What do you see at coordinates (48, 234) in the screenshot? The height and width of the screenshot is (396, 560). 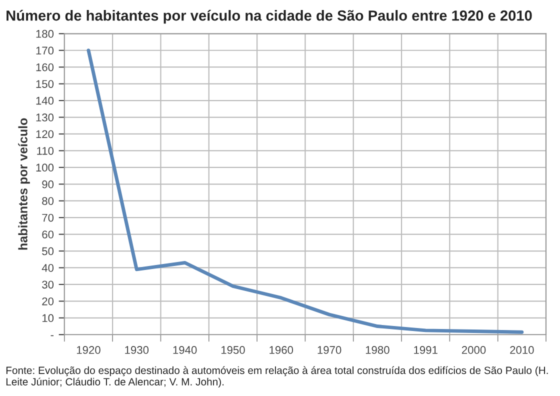 I see `y-tick-label: 60` at bounding box center [48, 234].